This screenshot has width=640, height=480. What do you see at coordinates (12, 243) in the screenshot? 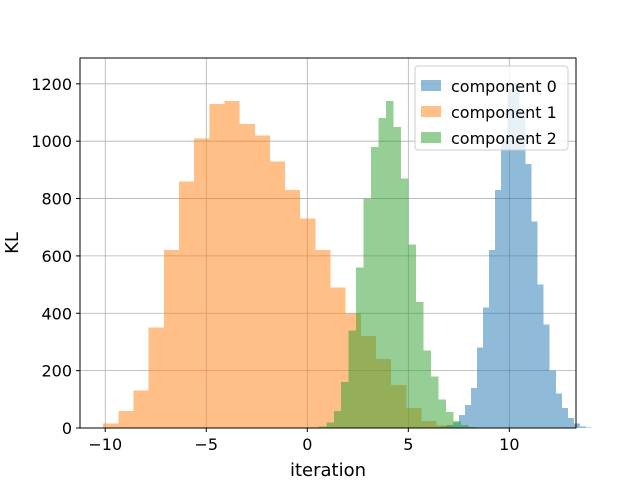
I see `y-axis-label: KL` at bounding box center [12, 243].